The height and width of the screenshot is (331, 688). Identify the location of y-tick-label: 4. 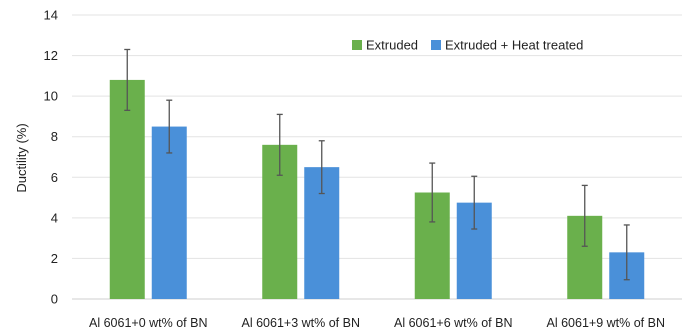
(54, 217).